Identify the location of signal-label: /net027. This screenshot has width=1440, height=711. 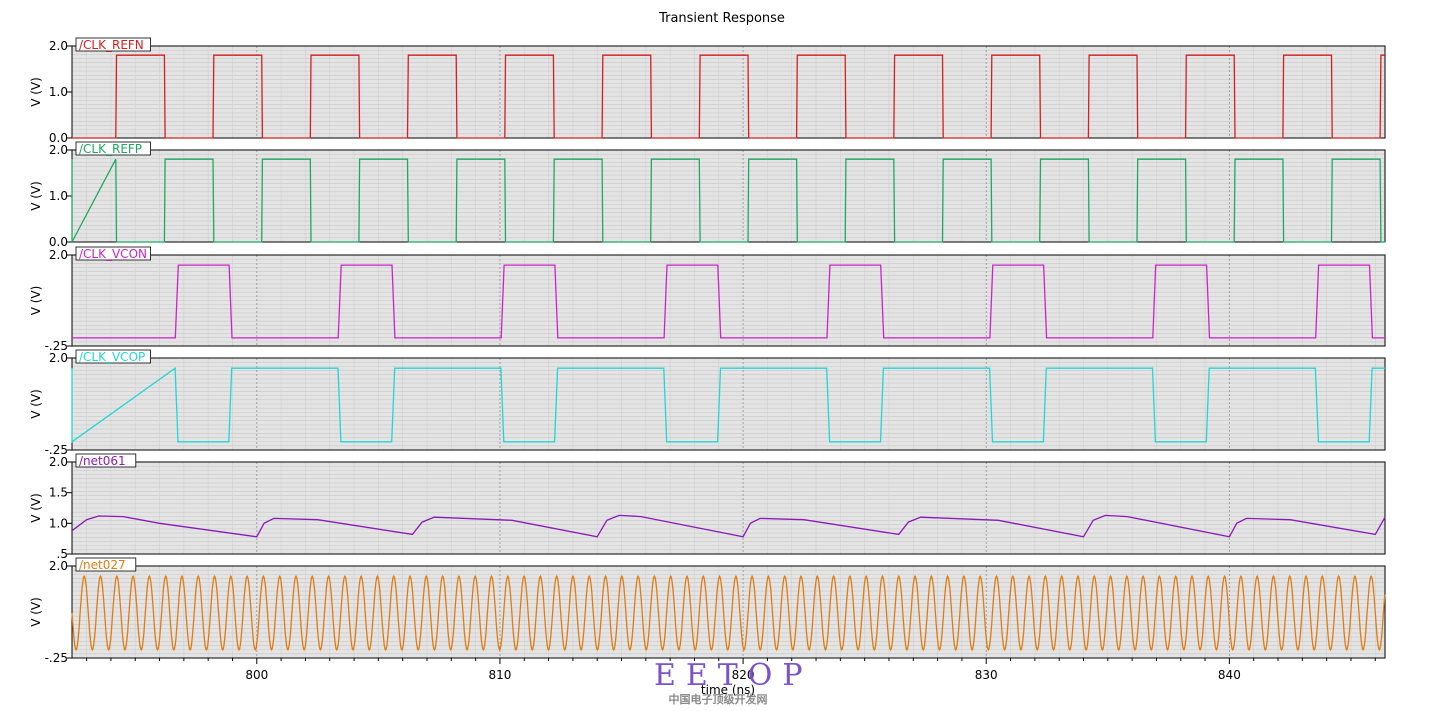
(106, 564).